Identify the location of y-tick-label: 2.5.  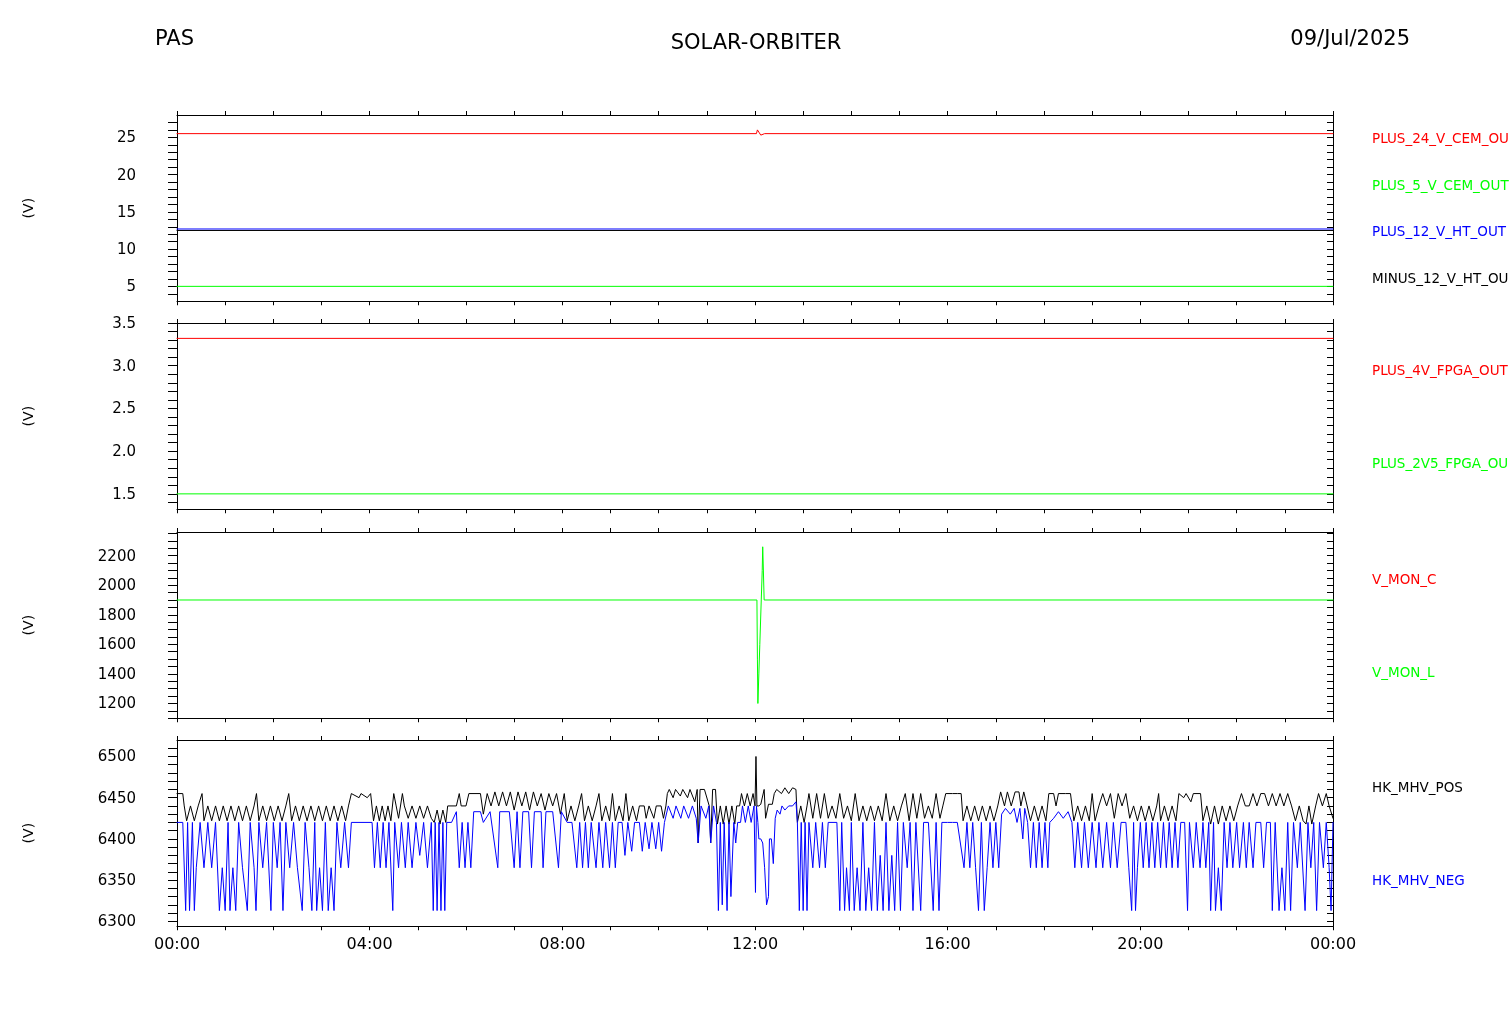
(124, 408).